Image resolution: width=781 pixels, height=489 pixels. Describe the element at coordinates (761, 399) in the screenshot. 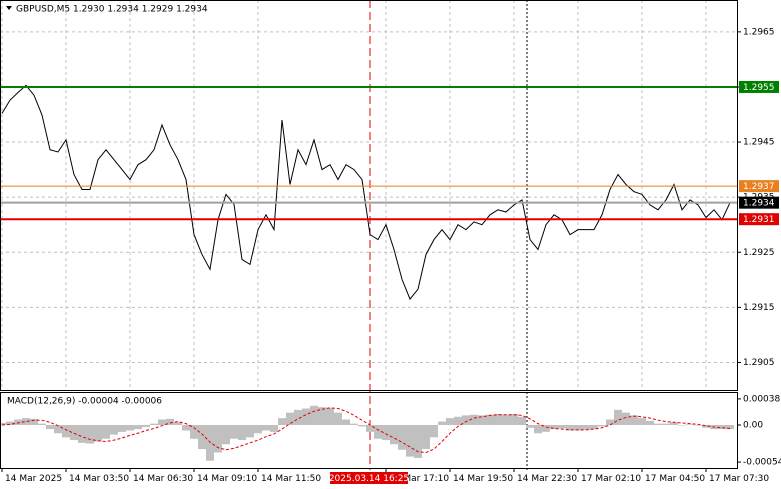

I see `y-tick-label: 0.00038` at that location.